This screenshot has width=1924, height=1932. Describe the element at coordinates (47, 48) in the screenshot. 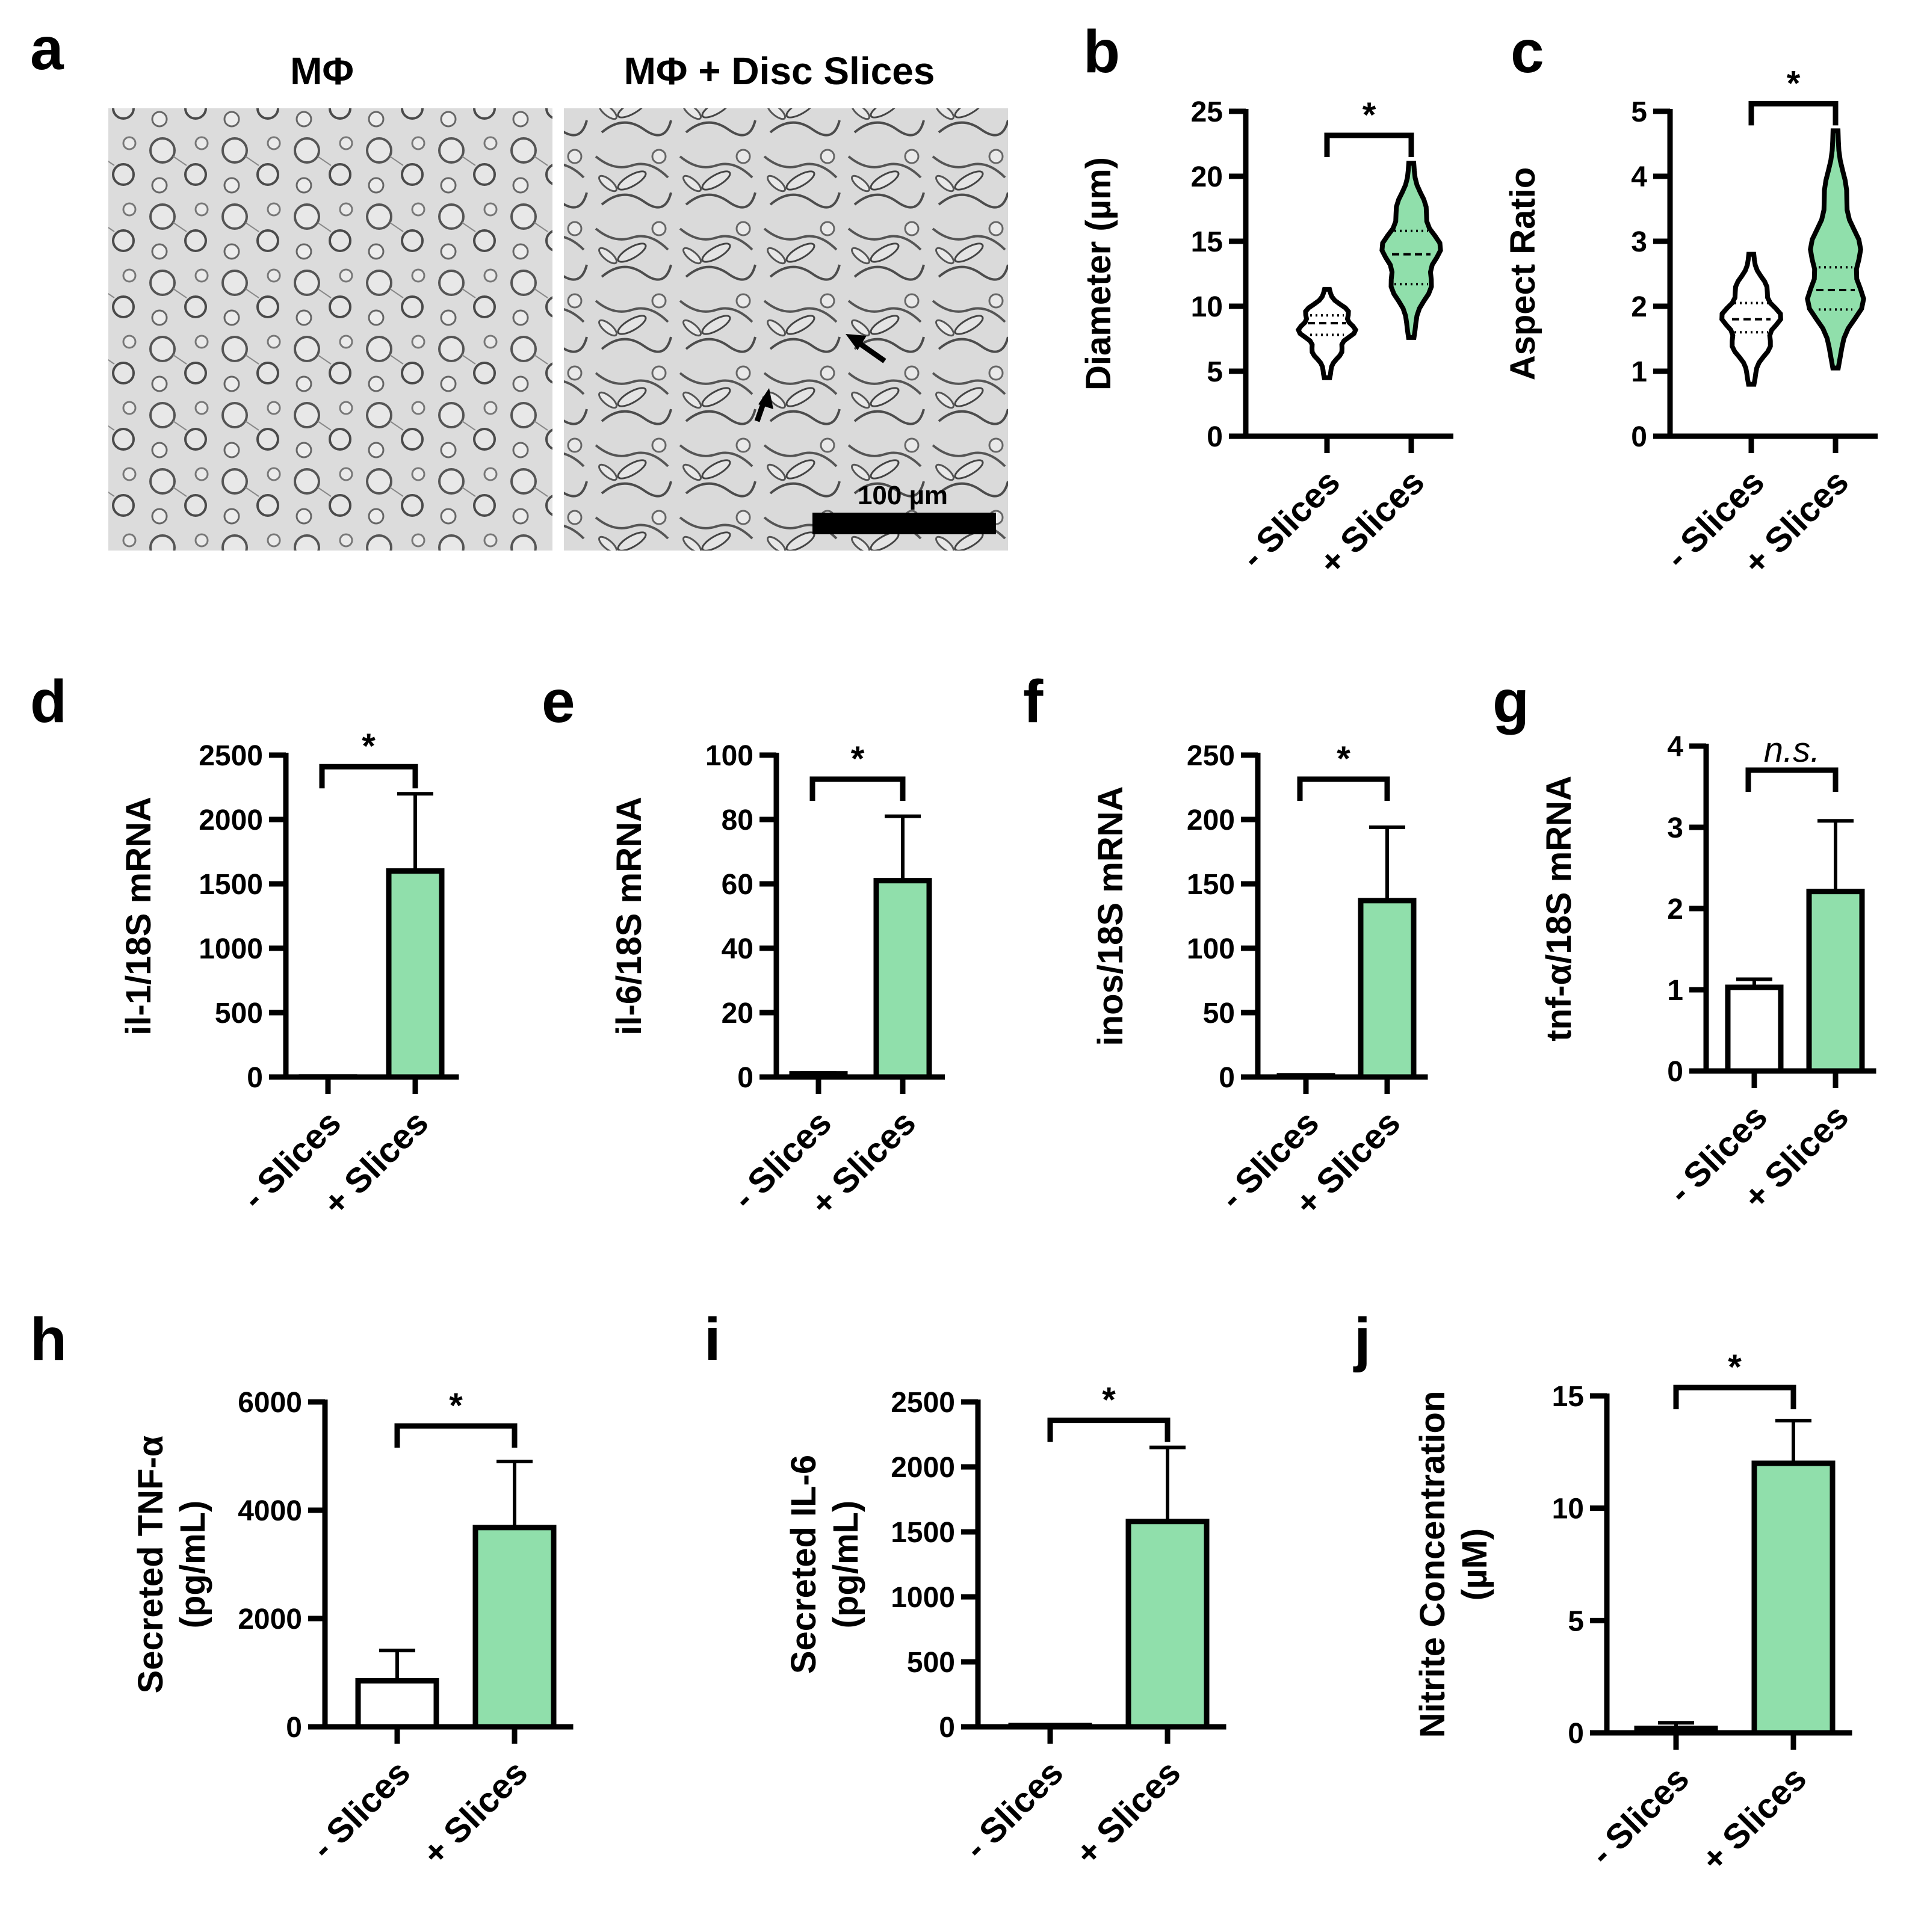

I see `panel-label: a` at that location.